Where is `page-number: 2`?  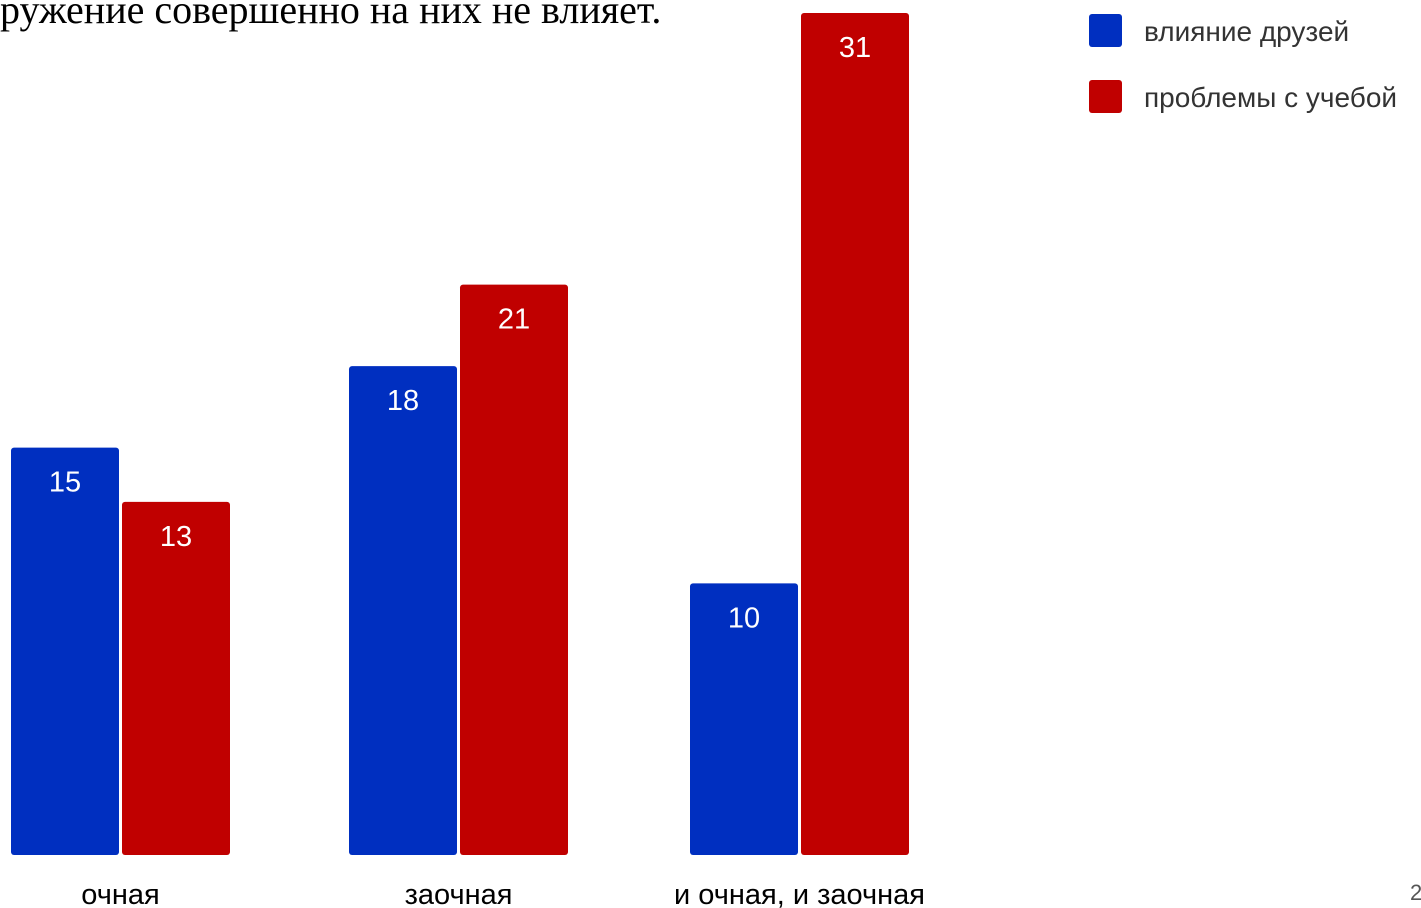
page-number: 2 is located at coordinates (1415, 892).